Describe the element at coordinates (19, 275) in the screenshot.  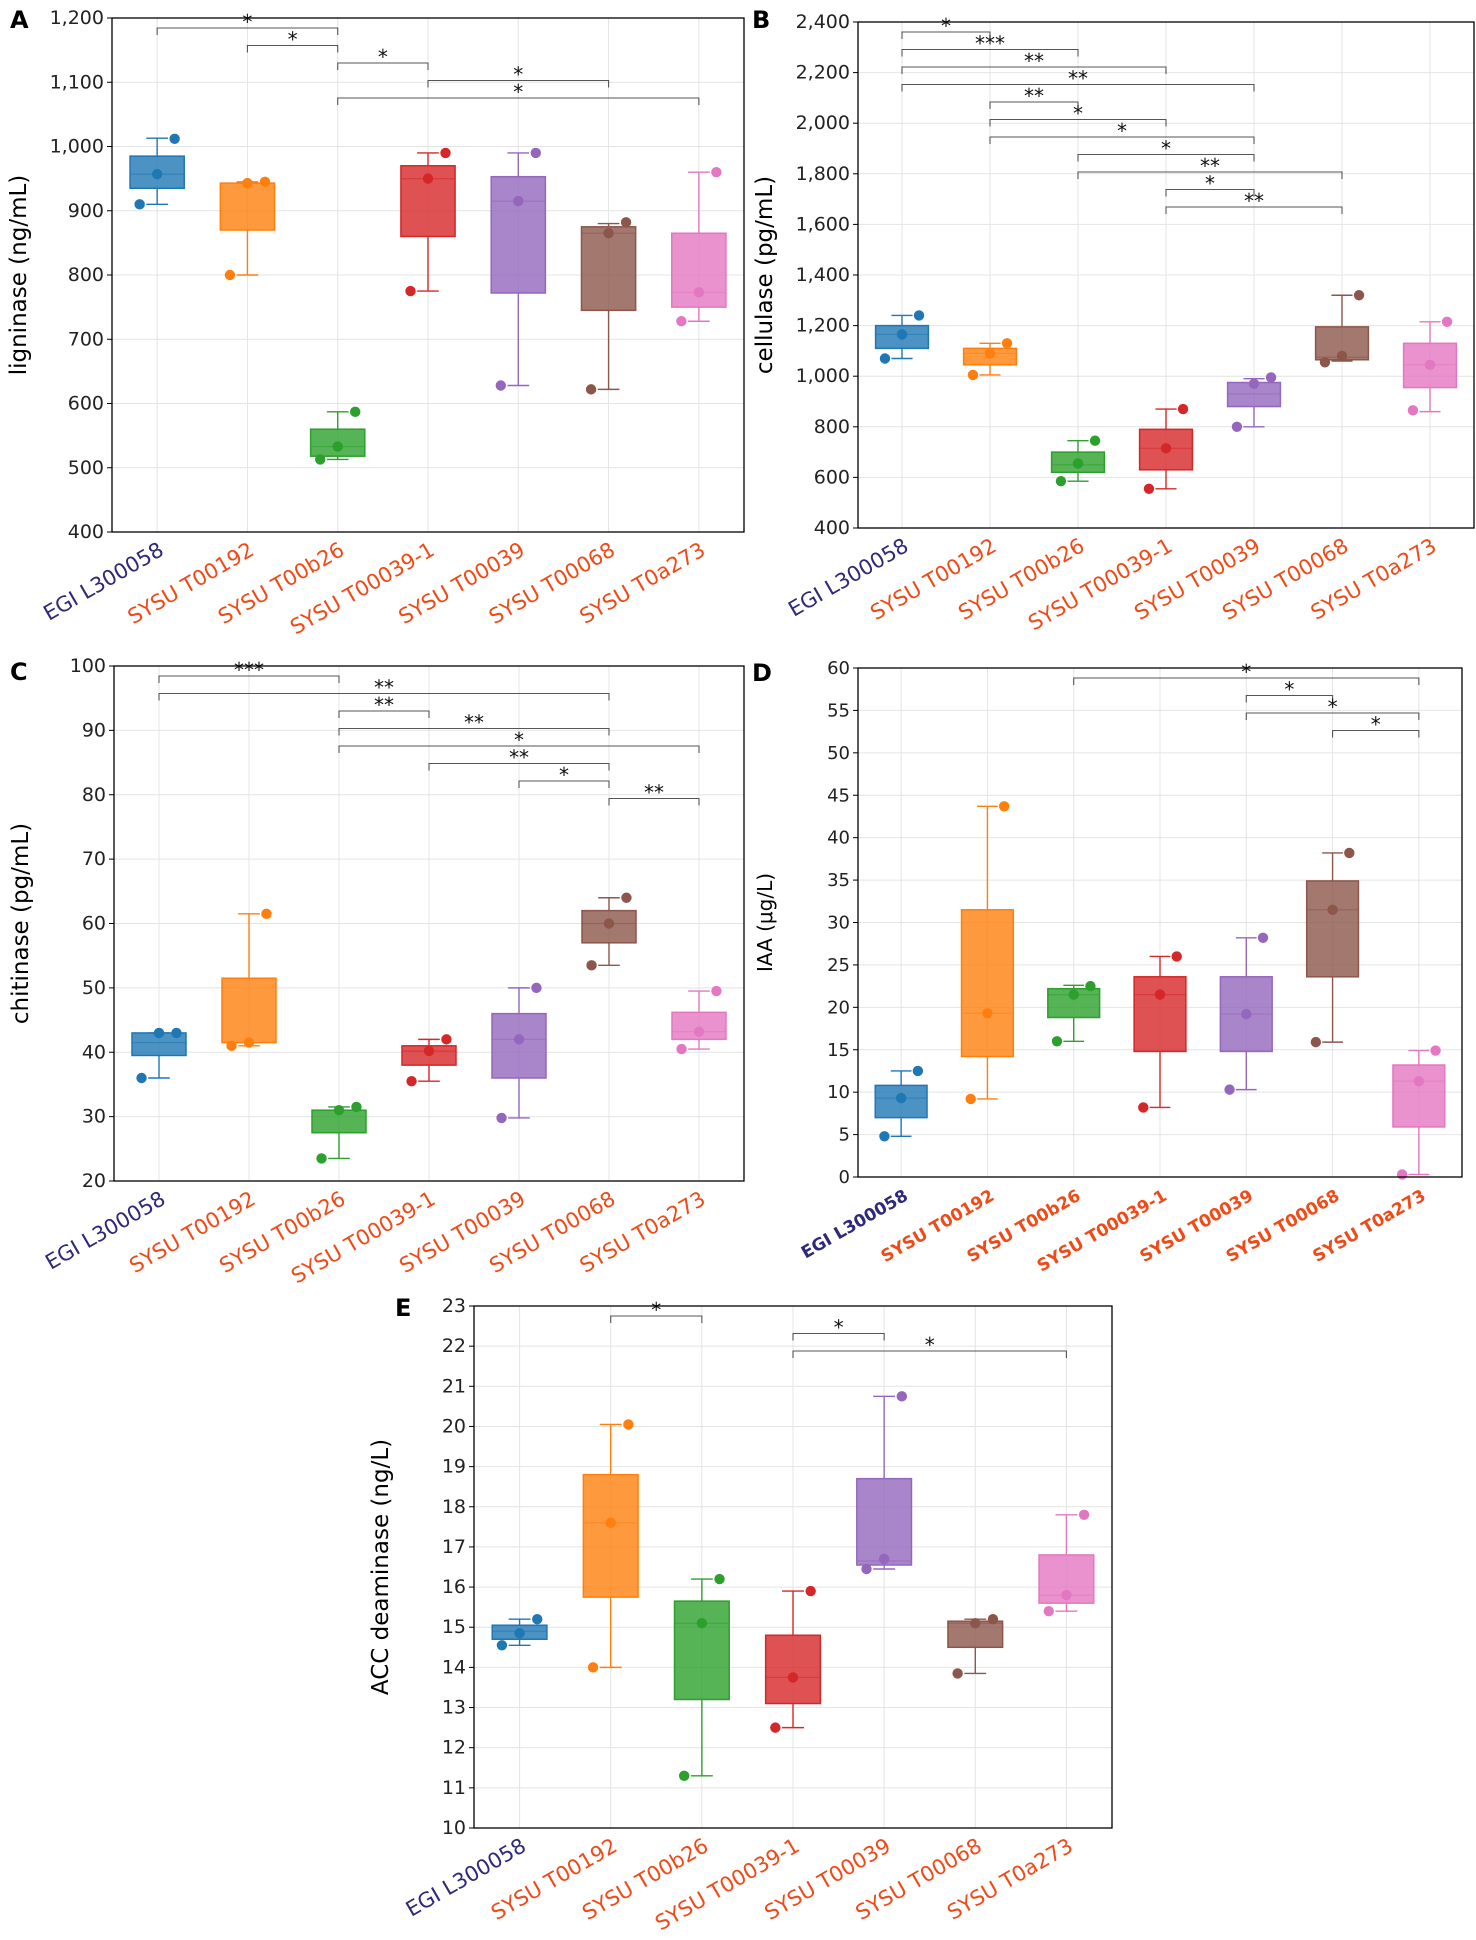
I see `y-axis-label: ligninase (ng/mL)` at that location.